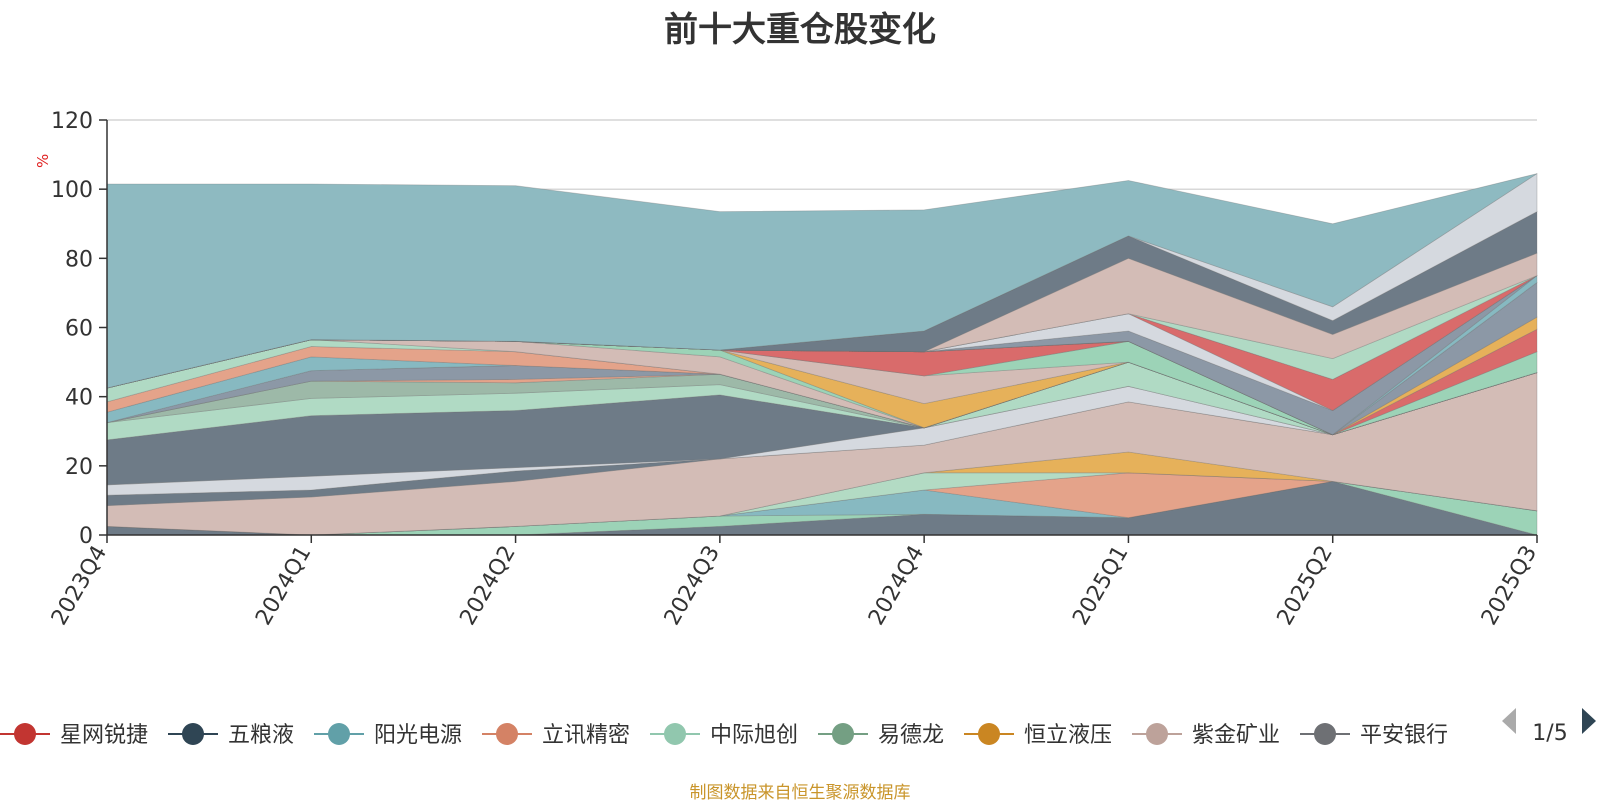 The height and width of the screenshot is (803, 1600). Describe the element at coordinates (1509, 586) in the screenshot. I see `x-tick-label: 2025Q3` at that location.